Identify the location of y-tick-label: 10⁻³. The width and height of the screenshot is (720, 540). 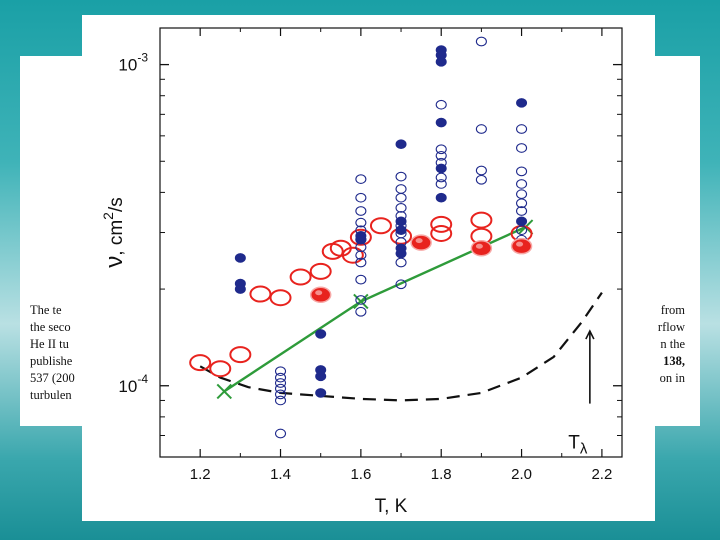
(133, 63).